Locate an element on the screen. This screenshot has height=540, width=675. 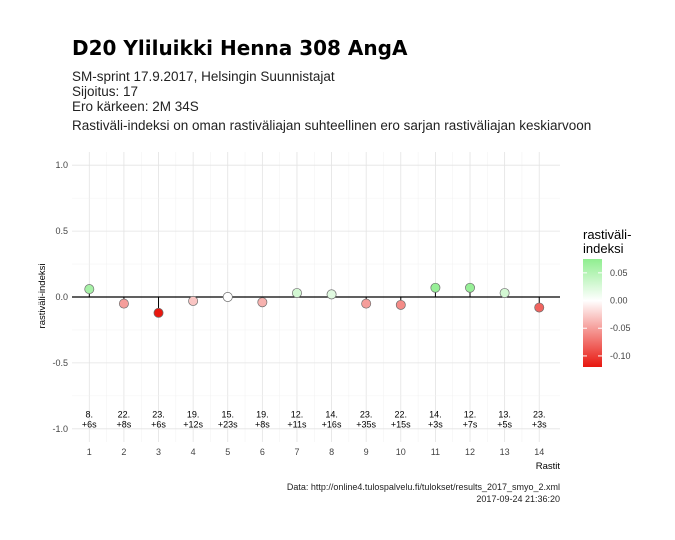
y-tick-label: 0.0 is located at coordinates (61, 297).